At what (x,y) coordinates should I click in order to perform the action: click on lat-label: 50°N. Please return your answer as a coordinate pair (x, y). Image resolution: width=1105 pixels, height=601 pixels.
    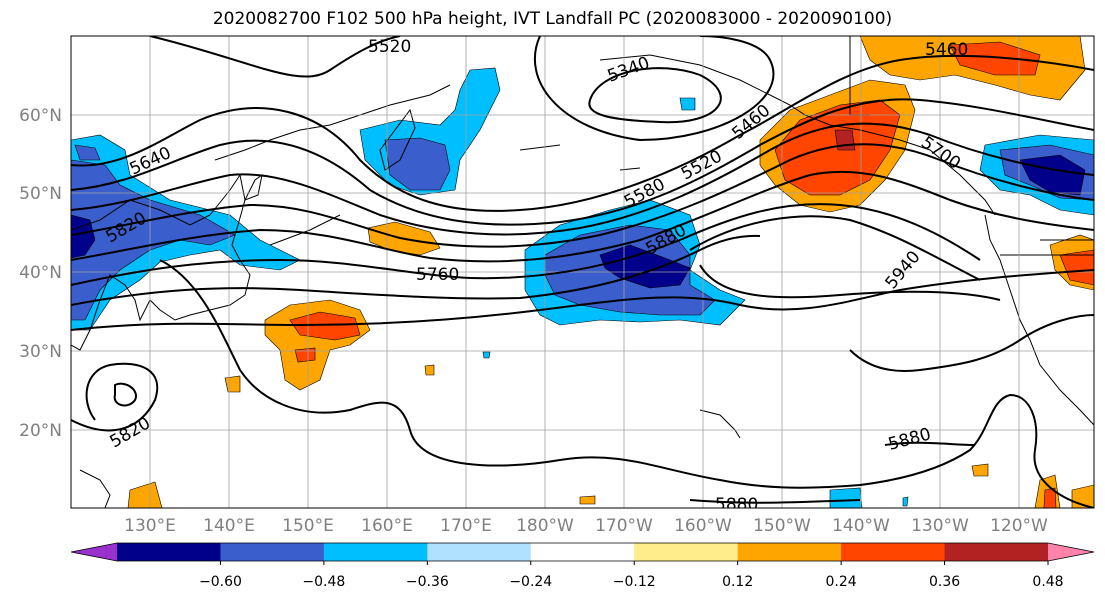
    Looking at the image, I should click on (40, 194).